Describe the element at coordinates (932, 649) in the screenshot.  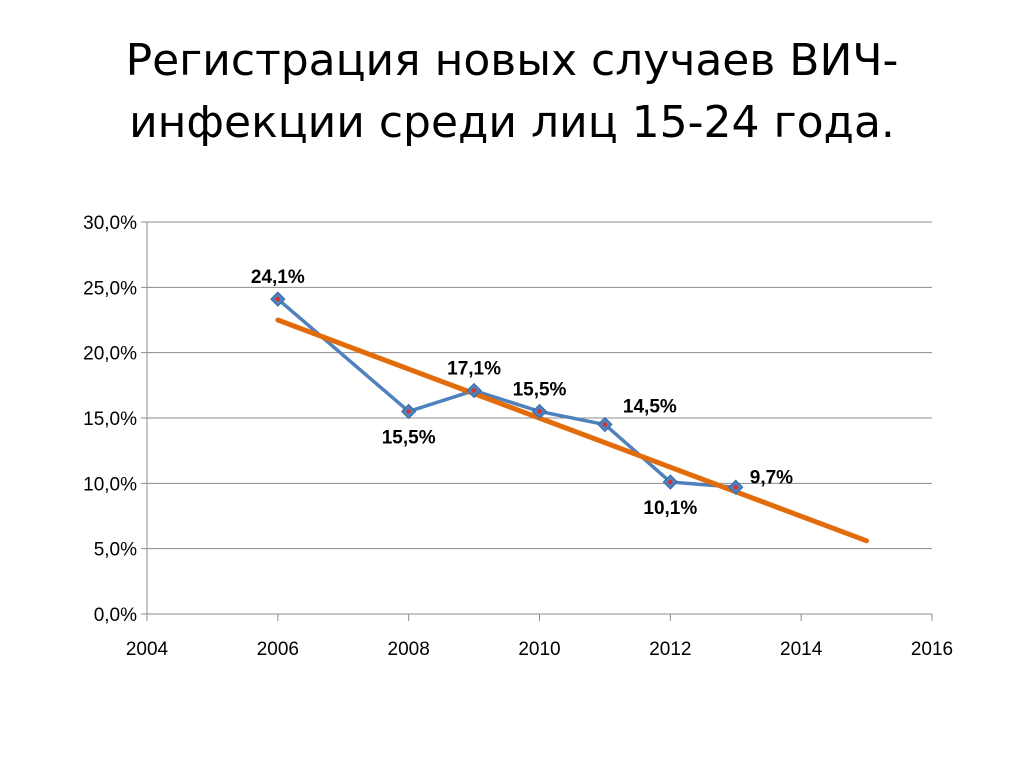
I see `x-tick-label: 2016` at that location.